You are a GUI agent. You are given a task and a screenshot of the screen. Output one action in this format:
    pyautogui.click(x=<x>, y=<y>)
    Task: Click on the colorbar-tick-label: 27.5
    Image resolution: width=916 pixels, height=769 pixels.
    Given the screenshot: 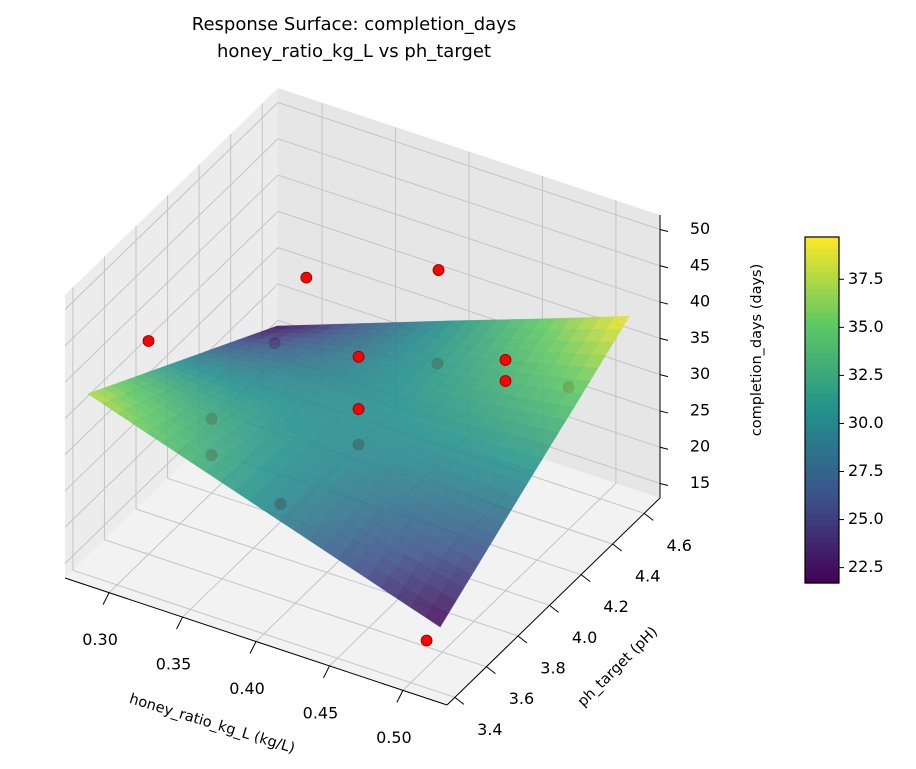 What is the action you would take?
    pyautogui.click(x=866, y=470)
    